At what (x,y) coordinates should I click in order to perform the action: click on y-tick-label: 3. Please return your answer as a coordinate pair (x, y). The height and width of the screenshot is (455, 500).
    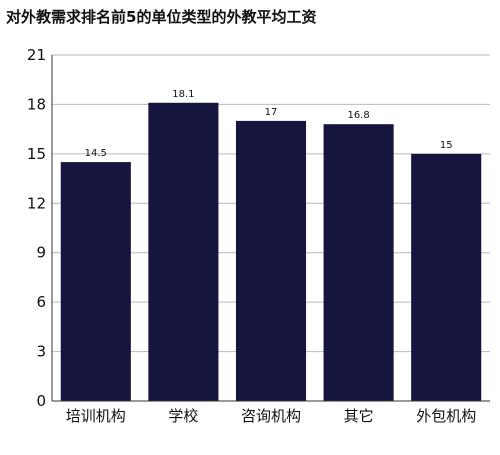
    Looking at the image, I should click on (41, 352).